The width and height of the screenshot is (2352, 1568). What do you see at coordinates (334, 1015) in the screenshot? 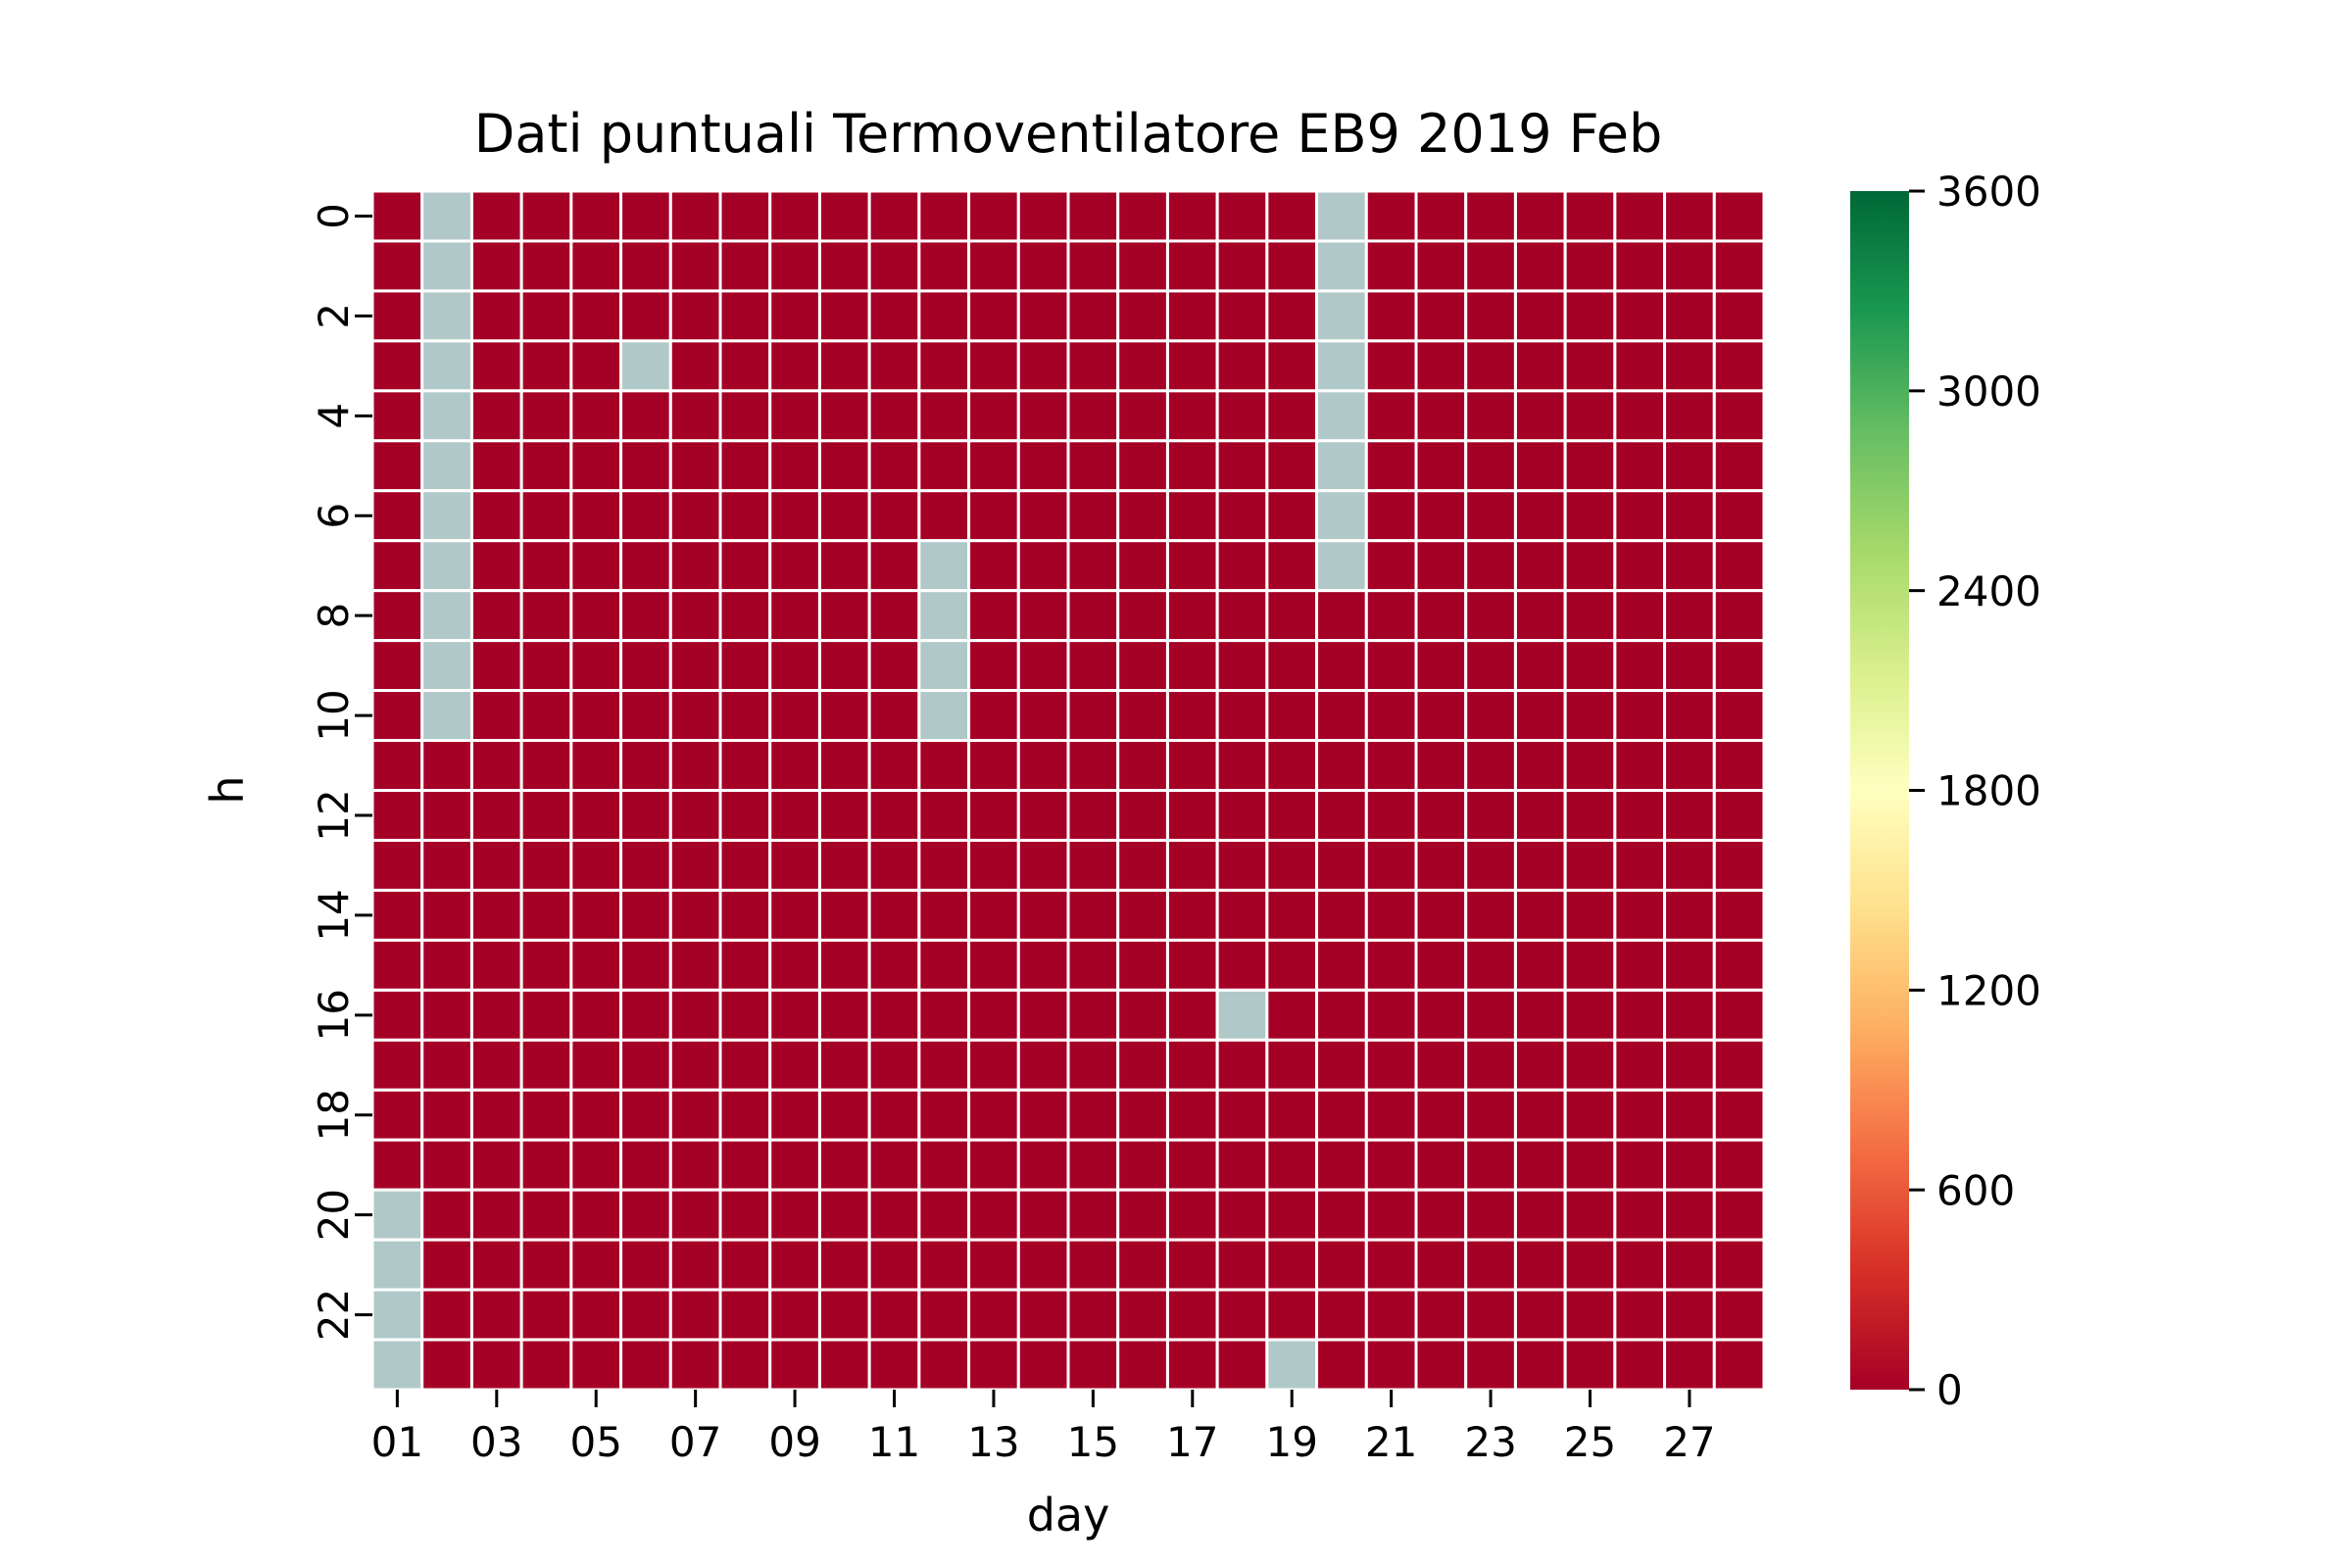
I see `y-tick-label: 16` at bounding box center [334, 1015].